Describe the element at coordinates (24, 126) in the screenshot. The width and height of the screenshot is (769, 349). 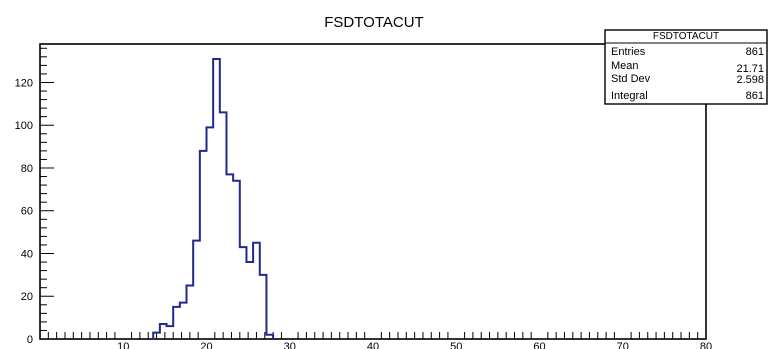
I see `y-tick-label: 100` at that location.